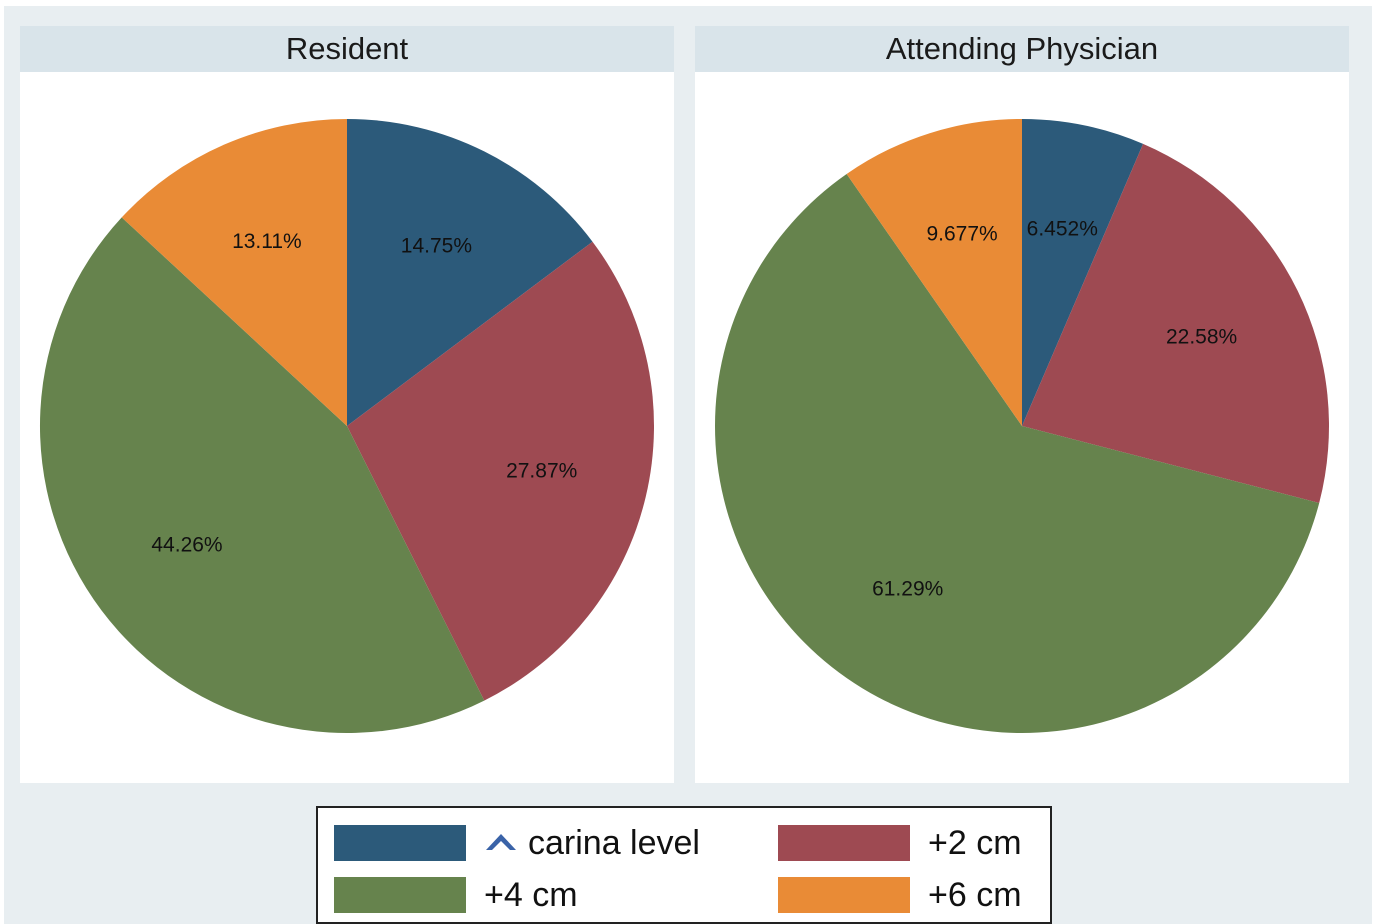 The image size is (1376, 924). I want to click on panel-title: Resident, so click(347, 49).